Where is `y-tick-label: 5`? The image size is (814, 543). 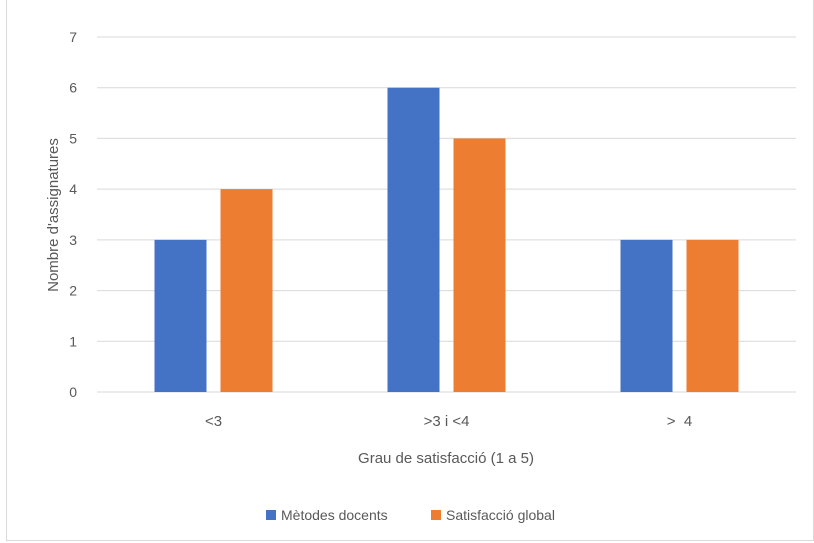 y-tick-label: 5 is located at coordinates (73, 138).